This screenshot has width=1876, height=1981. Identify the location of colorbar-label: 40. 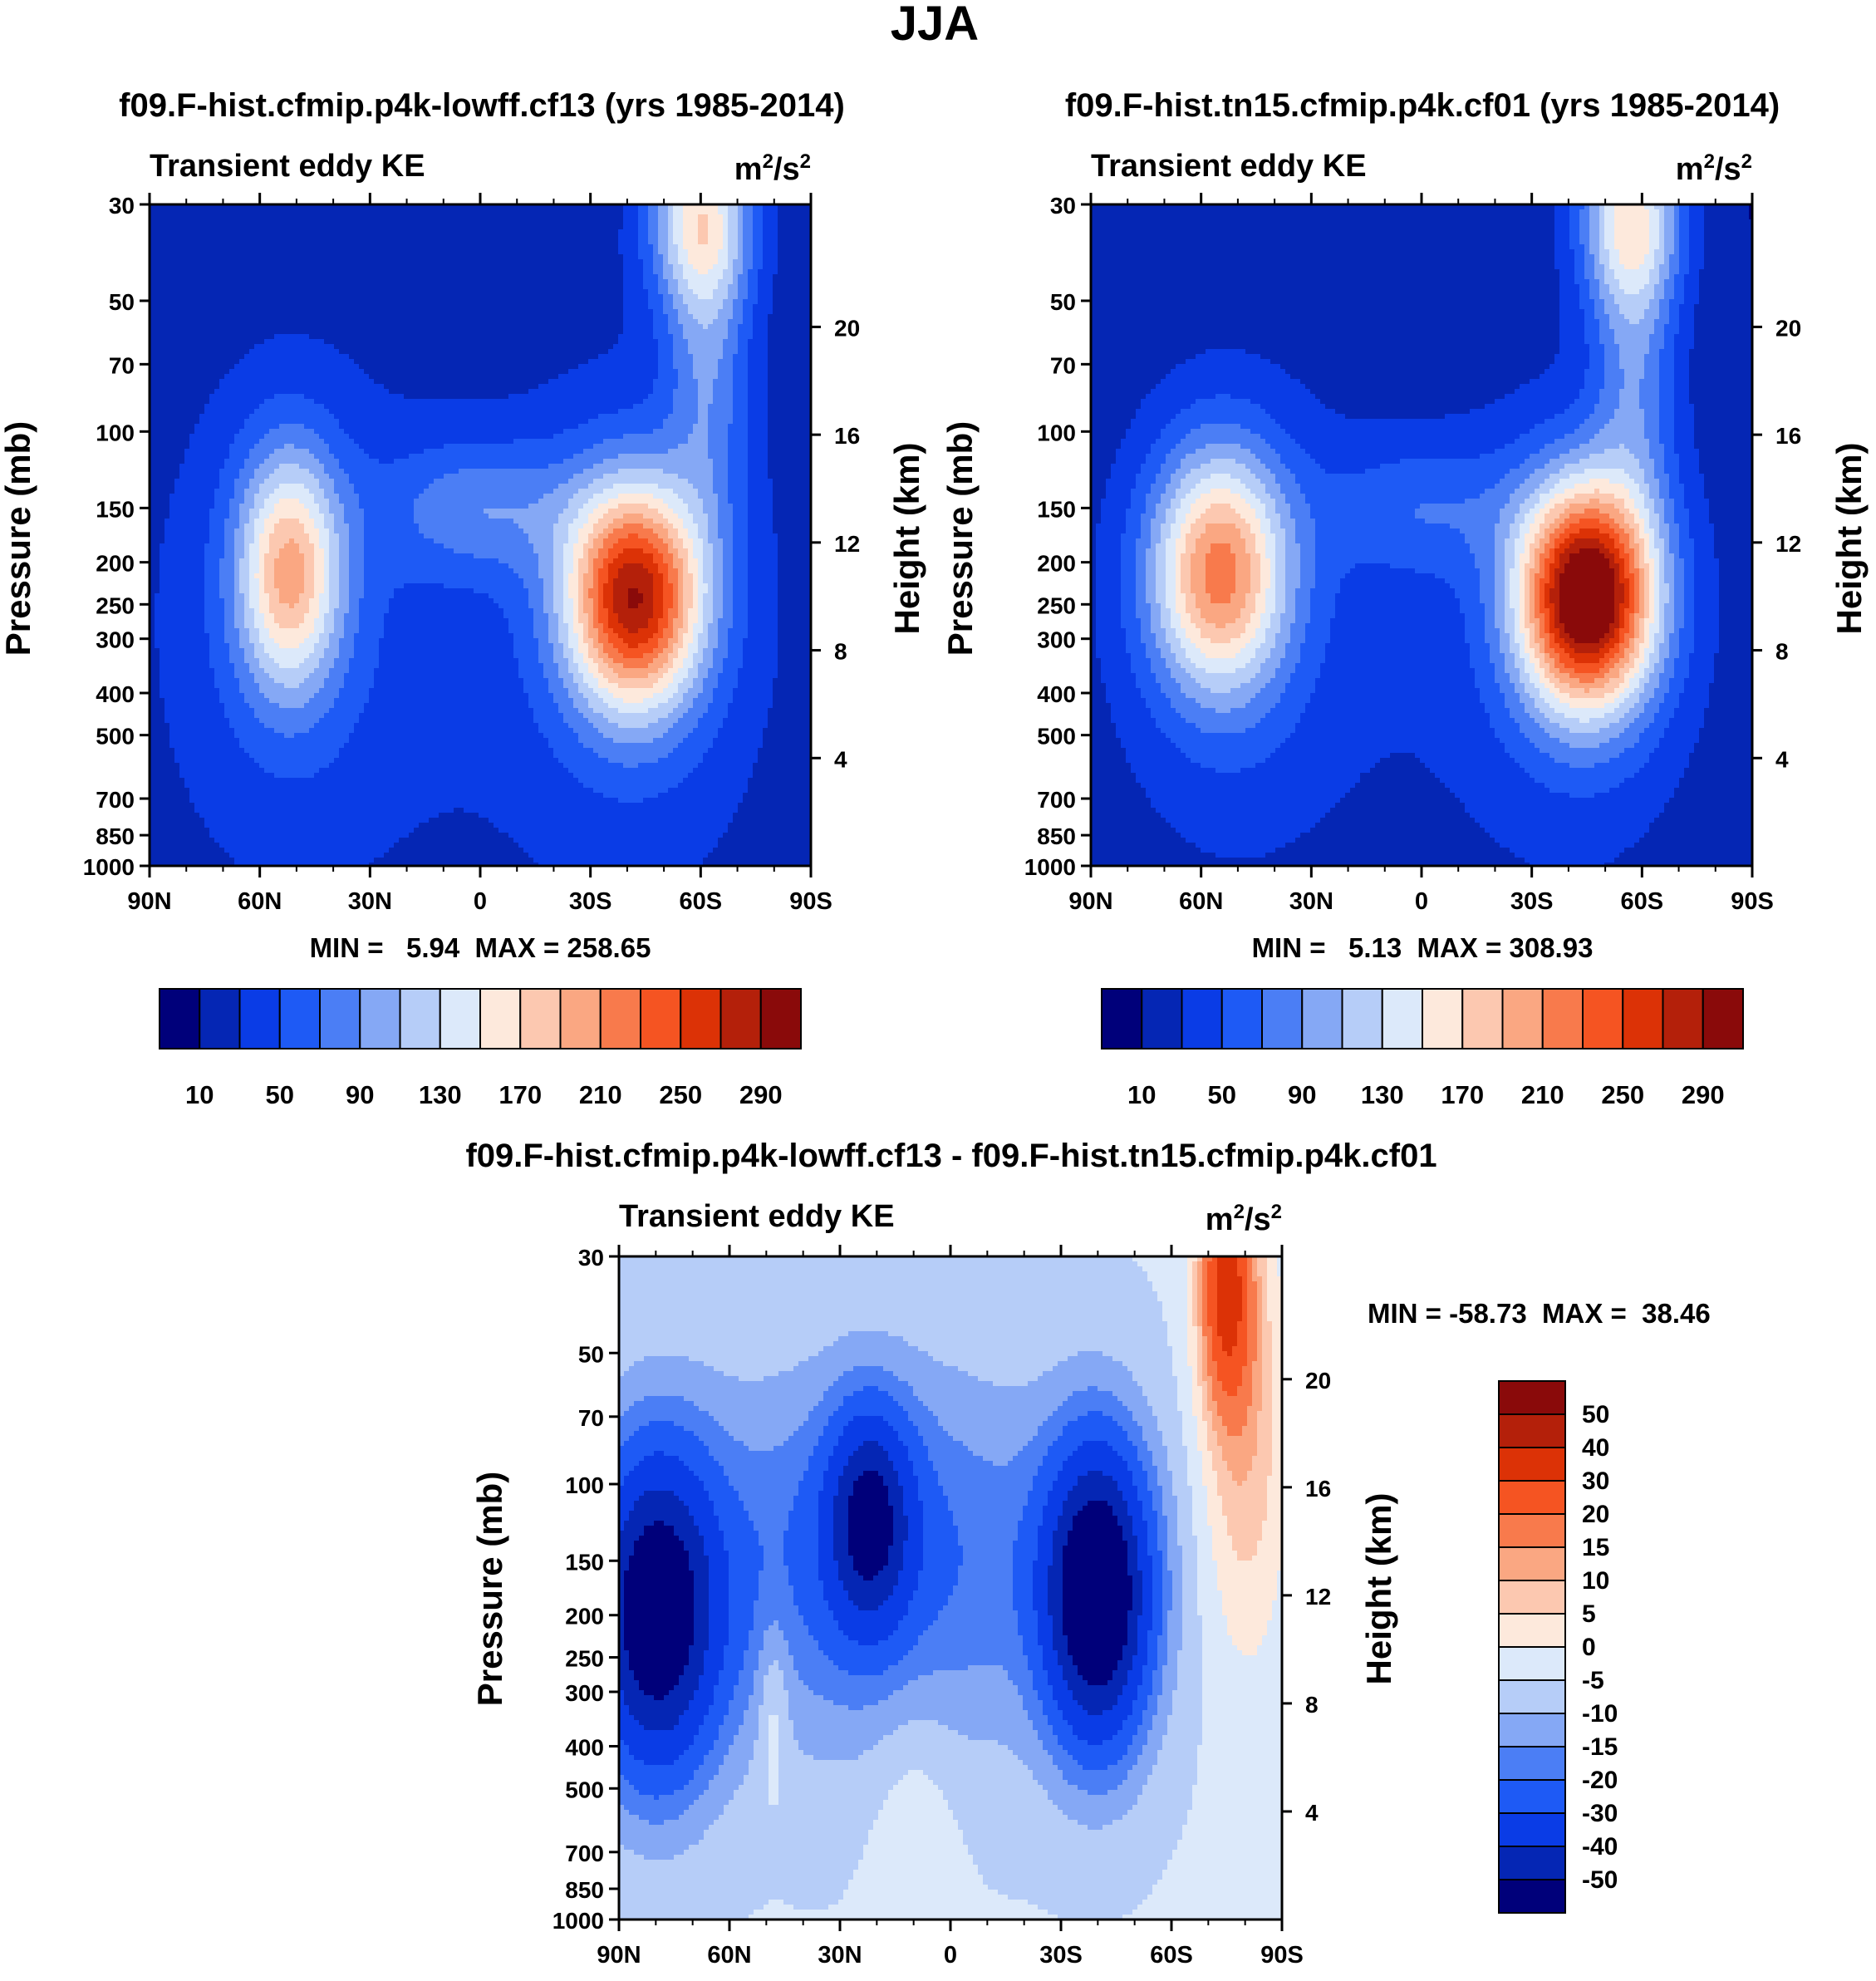
(1595, 1448).